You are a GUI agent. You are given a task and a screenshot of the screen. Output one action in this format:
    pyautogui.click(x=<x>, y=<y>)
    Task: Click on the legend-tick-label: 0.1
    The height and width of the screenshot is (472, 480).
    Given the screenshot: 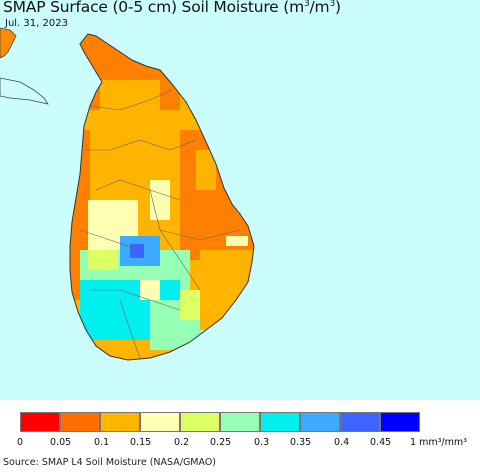 What is the action you would take?
    pyautogui.click(x=102, y=442)
    